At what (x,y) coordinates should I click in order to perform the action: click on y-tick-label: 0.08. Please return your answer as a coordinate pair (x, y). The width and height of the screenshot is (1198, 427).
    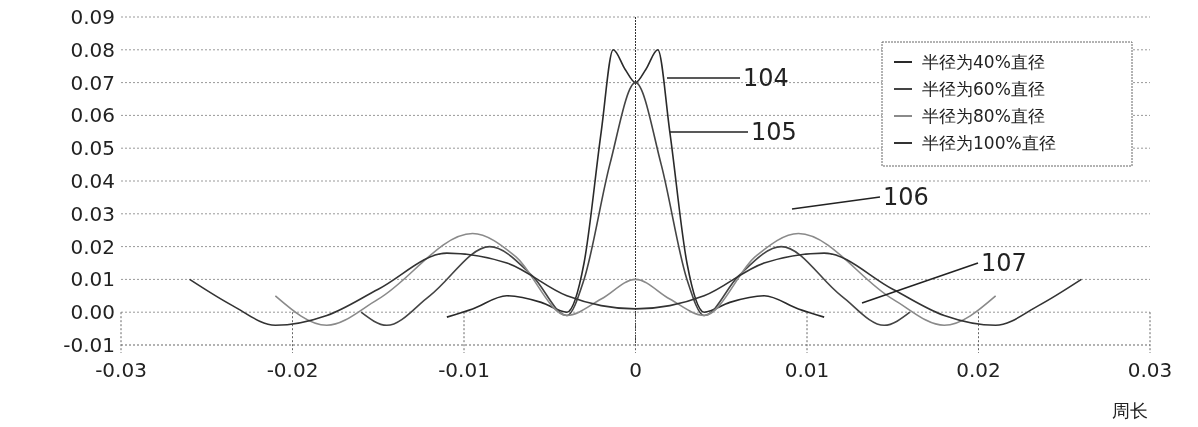
    Looking at the image, I should click on (92, 49).